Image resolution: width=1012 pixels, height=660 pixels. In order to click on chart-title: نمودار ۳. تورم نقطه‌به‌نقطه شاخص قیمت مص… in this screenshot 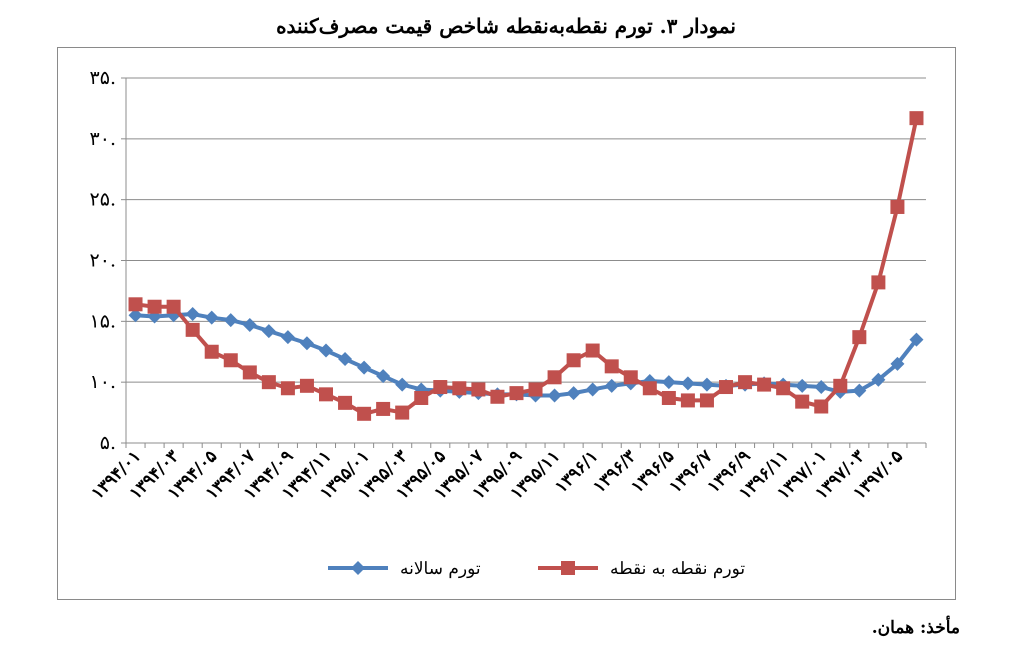, I will do `click(506, 26)`.